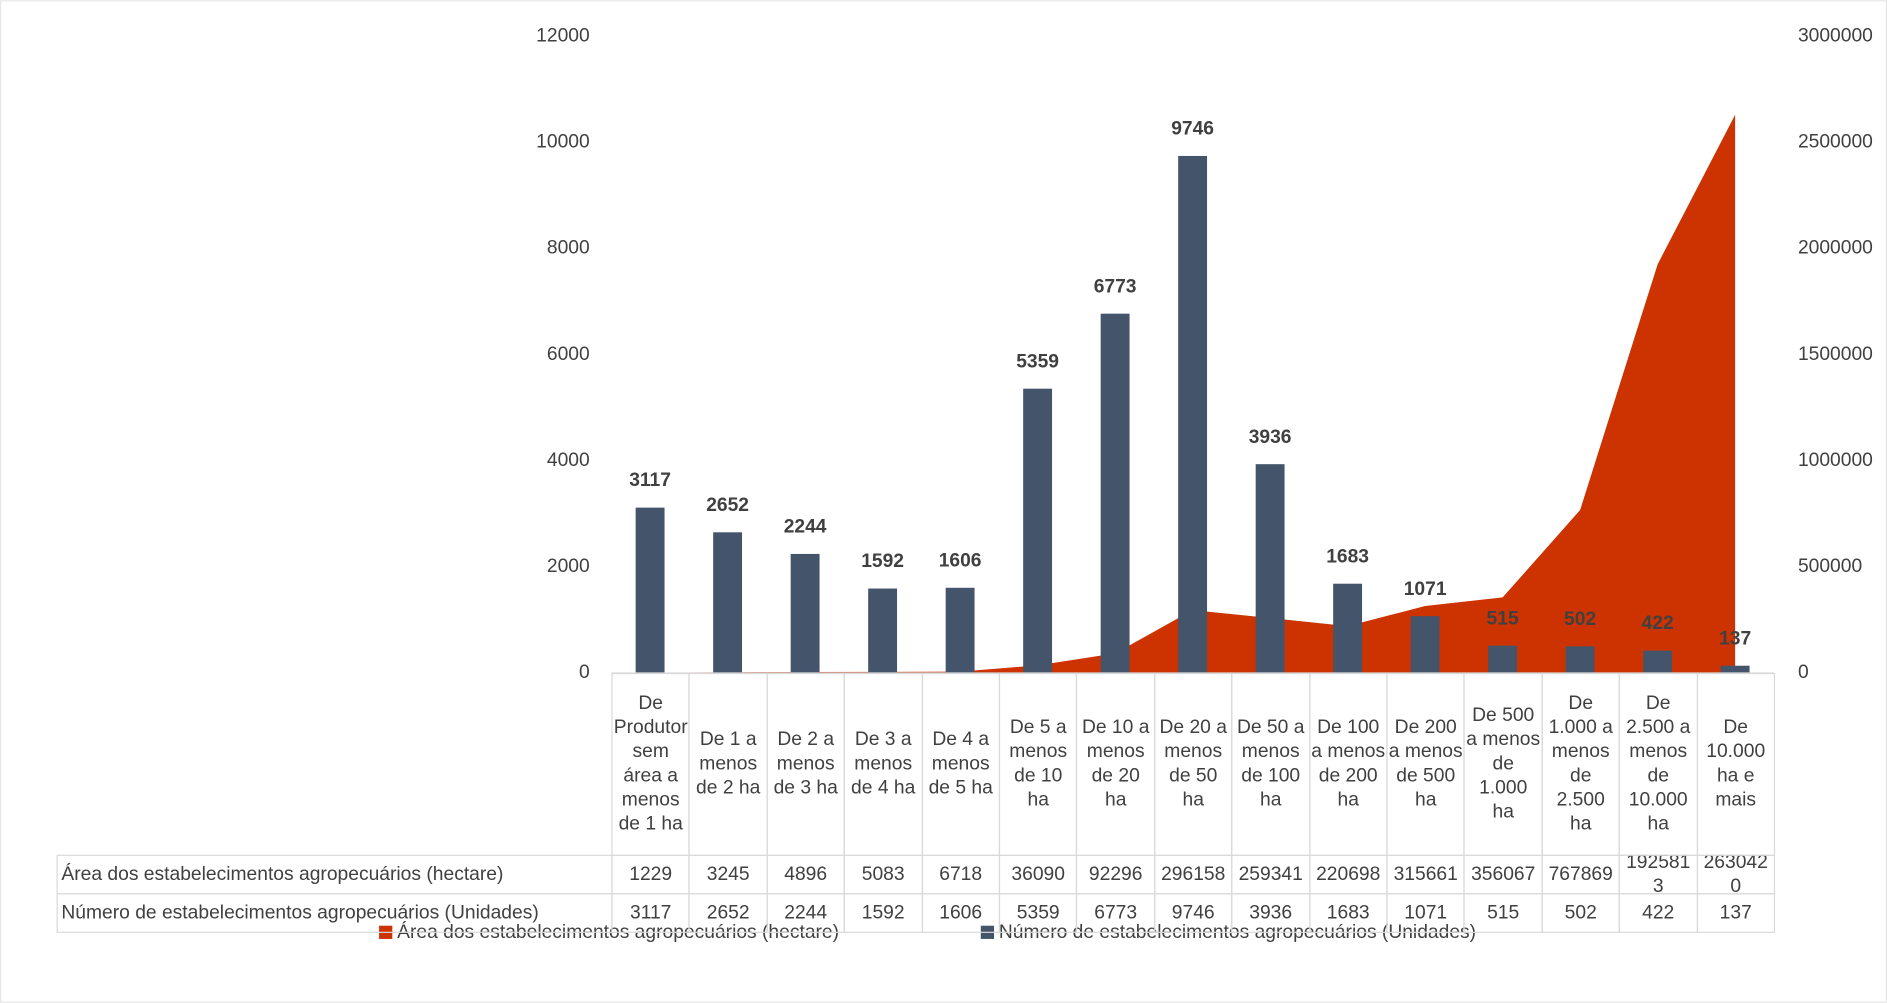  I want to click on category-label: De 500 a menos de 1.000 ha, so click(1503, 764).